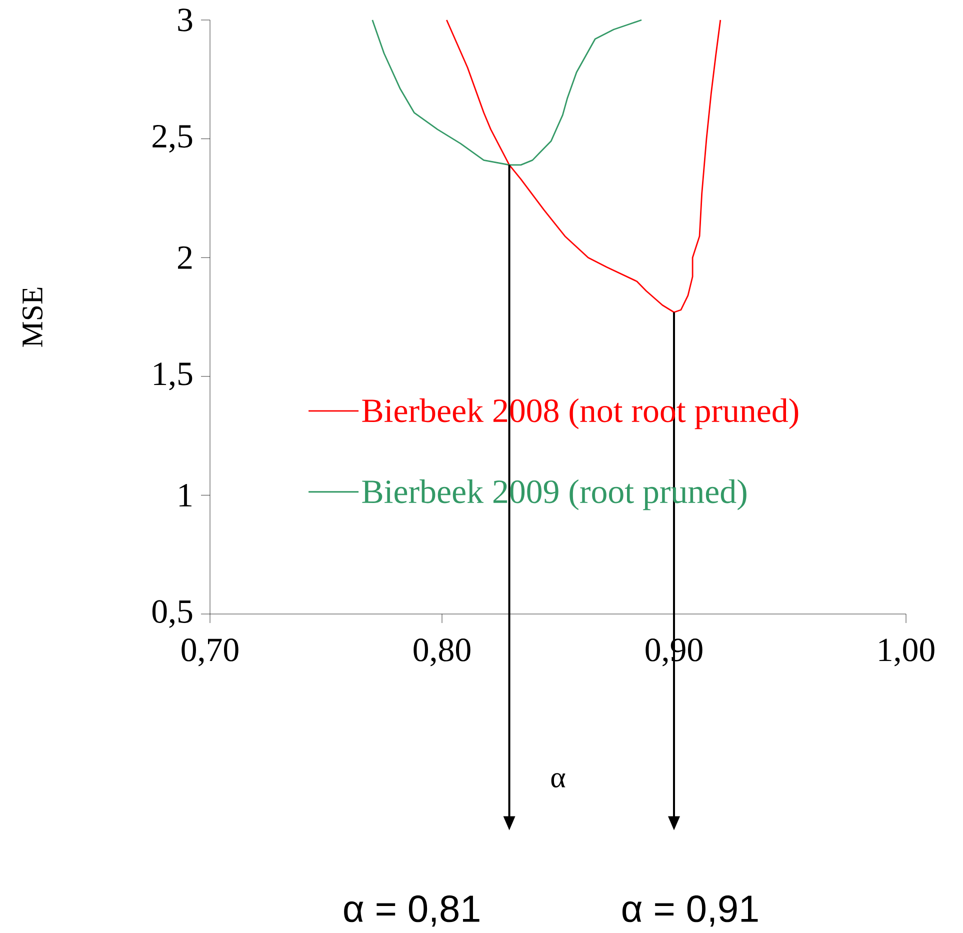 Image resolution: width=963 pixels, height=933 pixels. What do you see at coordinates (442, 652) in the screenshot?
I see `x-tick-label: 0,80` at bounding box center [442, 652].